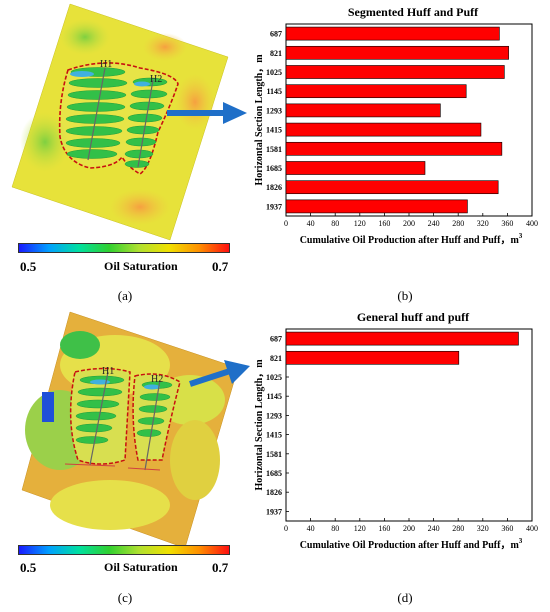  What do you see at coordinates (413, 12) in the screenshot?
I see `chart-title: Segmented Huff and Puff` at bounding box center [413, 12].